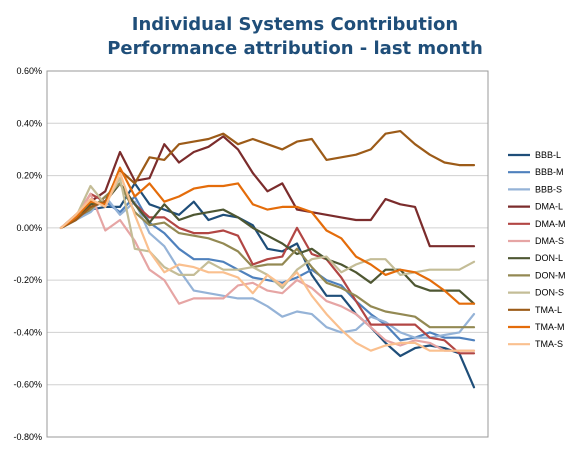 This screenshot has height=452, width=586. I want to click on legend-label: TMA-S, so click(549, 344).